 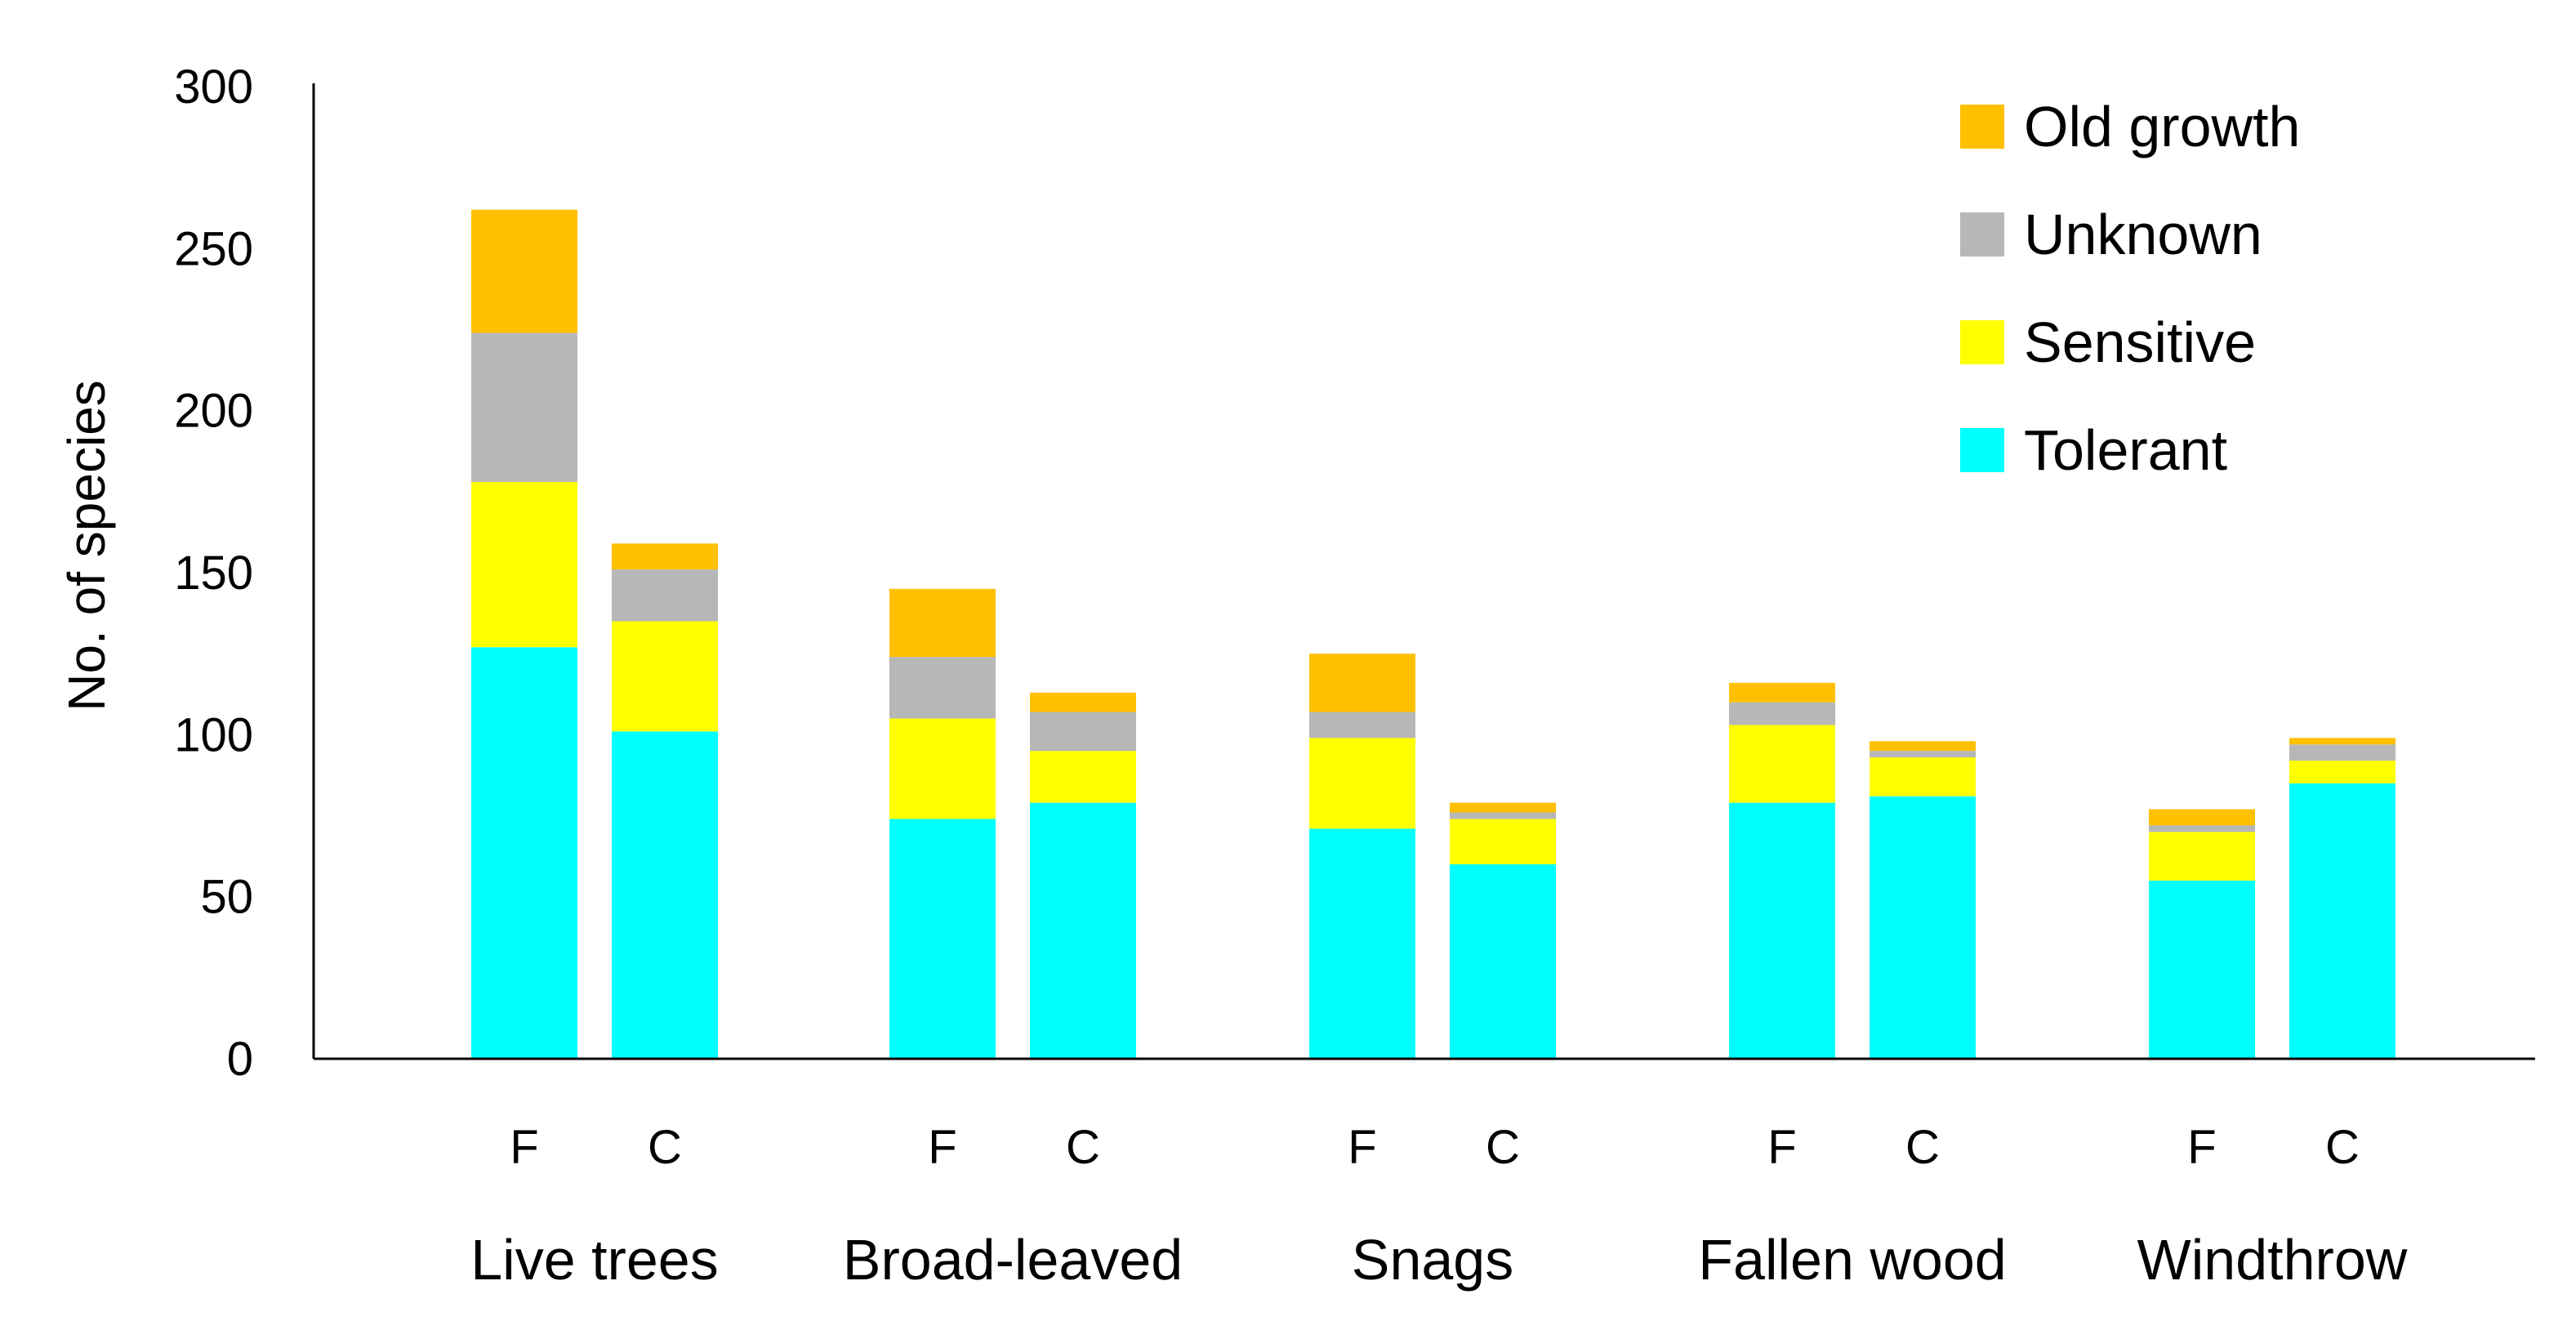 I want to click on bar-sensitive-snags-c, so click(x=1503, y=841).